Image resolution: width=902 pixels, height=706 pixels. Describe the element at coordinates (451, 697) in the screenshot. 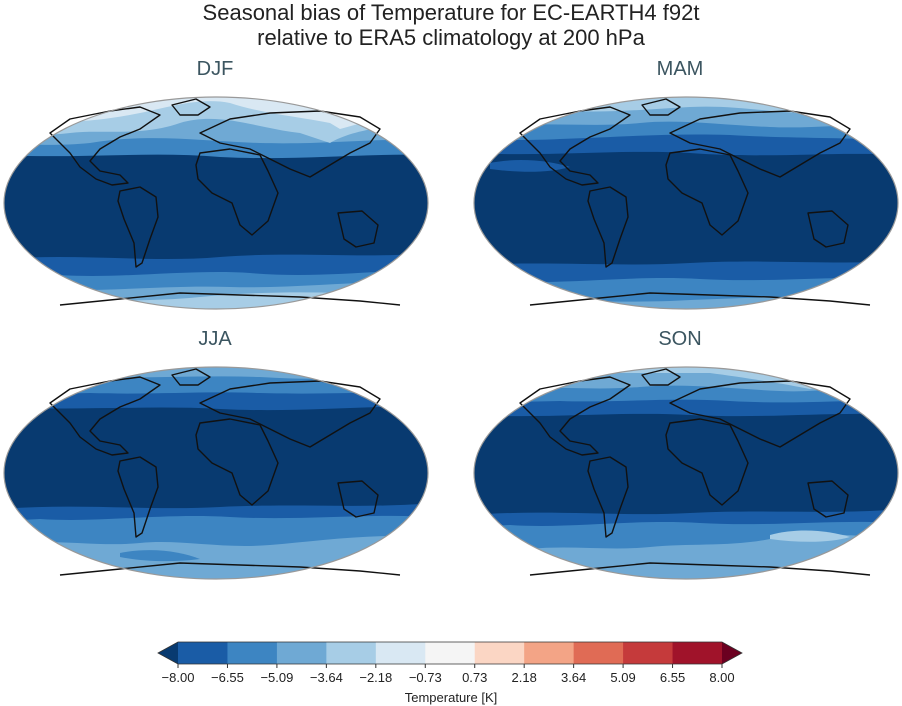

I see `colorbar-label: Temperature [K]` at that location.